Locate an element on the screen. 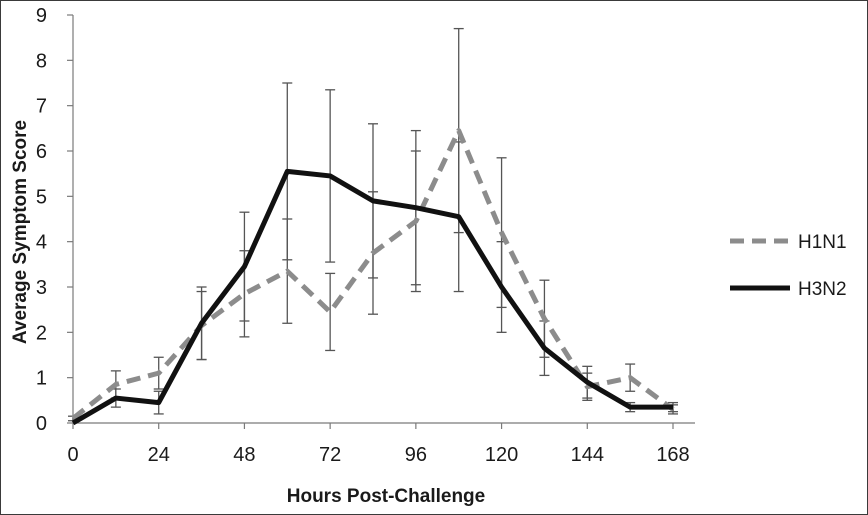  y-tick-label: 4 is located at coordinates (41, 243).